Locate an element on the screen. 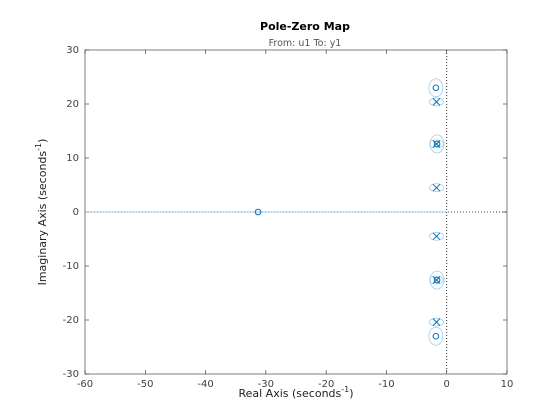 The width and height of the screenshot is (560, 420). y-tick-label: 30 is located at coordinates (72, 50).